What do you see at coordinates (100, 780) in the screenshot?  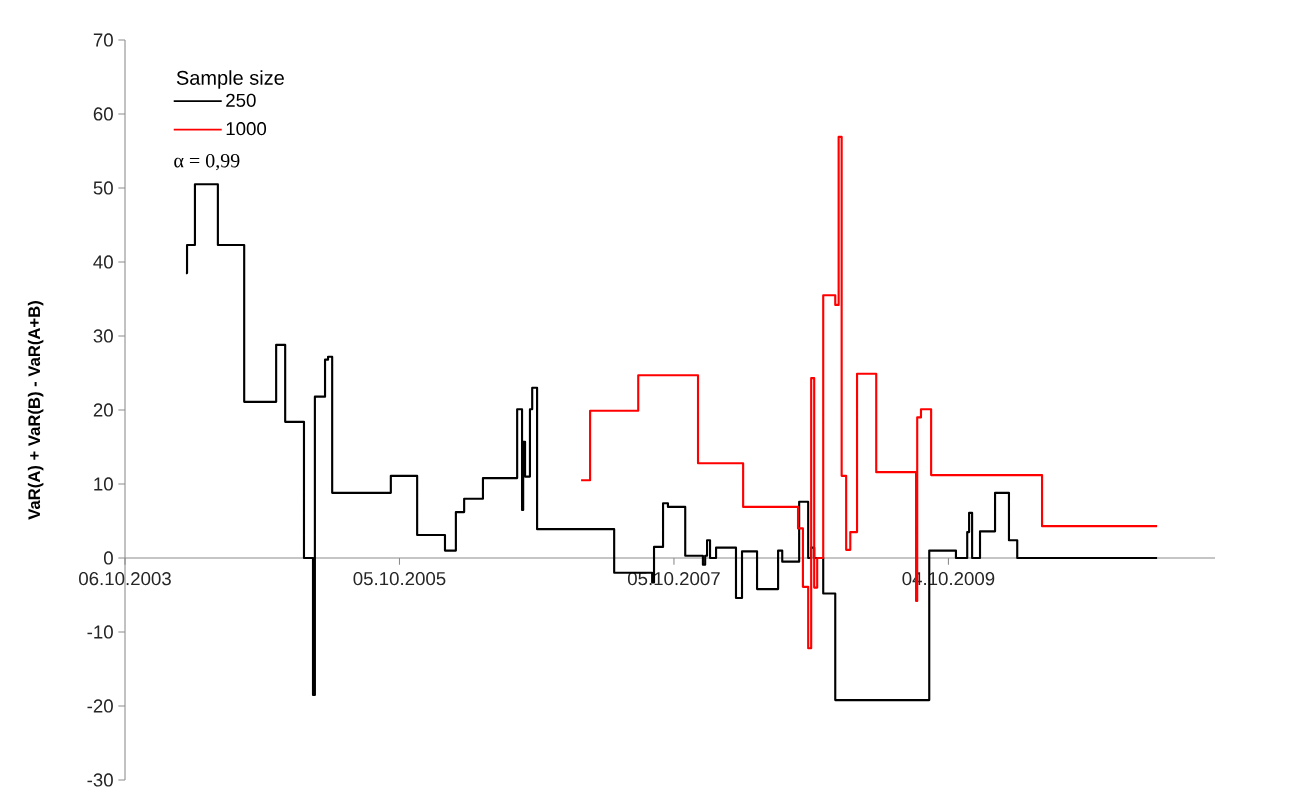 I see `y-tick-label: -30` at bounding box center [100, 780].